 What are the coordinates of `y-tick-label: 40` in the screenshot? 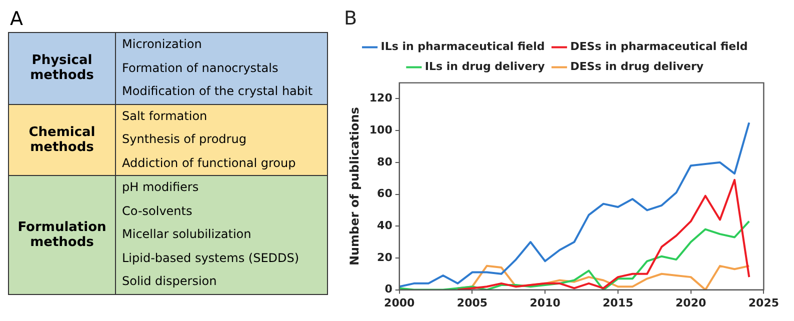 It's located at (385, 225).